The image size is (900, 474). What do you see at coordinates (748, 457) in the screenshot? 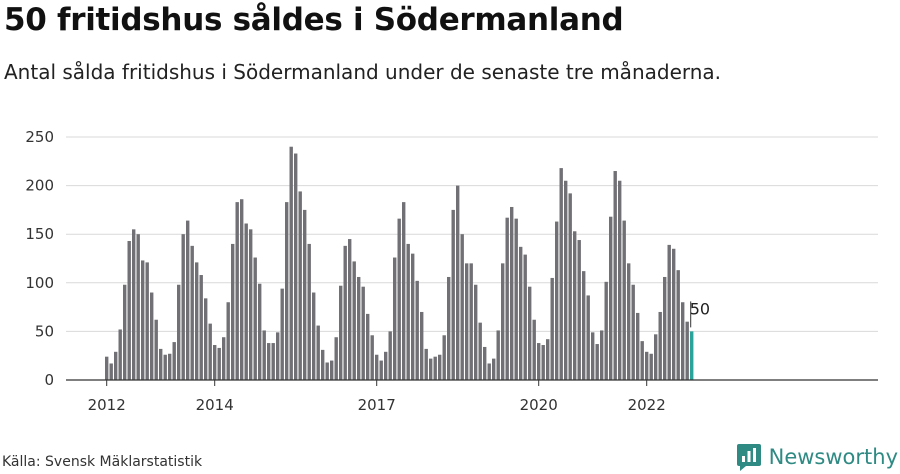
I see `newsworthy-logo-icon` at bounding box center [748, 457].